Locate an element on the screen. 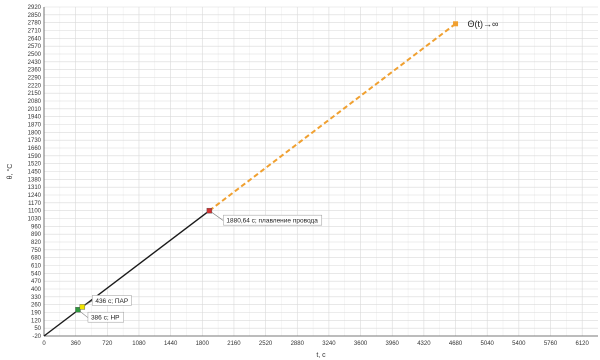 The height and width of the screenshot is (360, 600). y-tick-label: 2290 is located at coordinates (35, 79).